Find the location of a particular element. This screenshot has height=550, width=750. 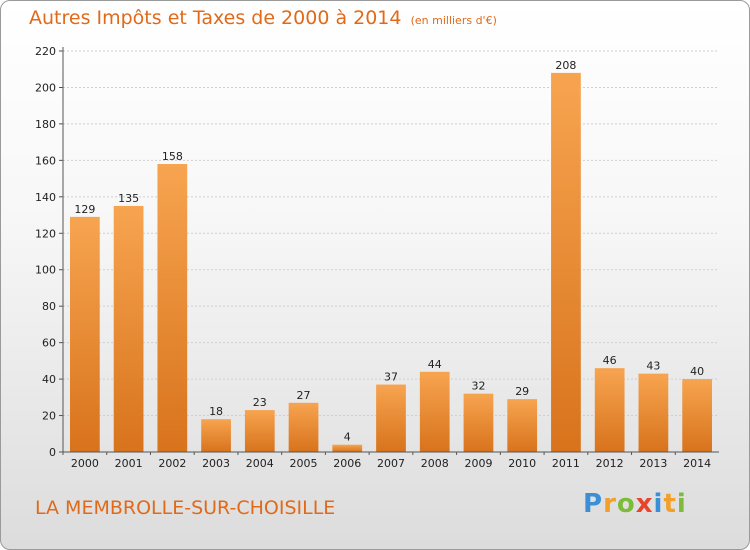

data-label: 208 is located at coordinates (565, 65).